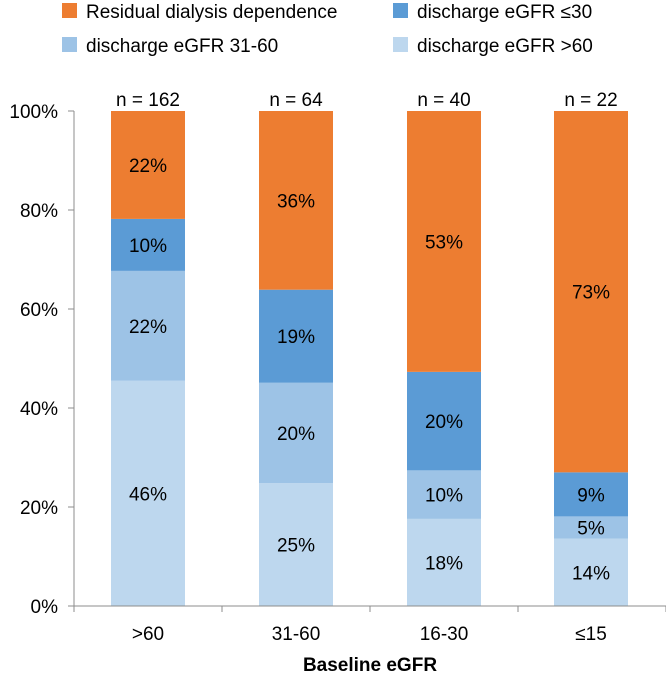 Image resolution: width=666 pixels, height=678 pixels. What do you see at coordinates (296, 634) in the screenshot?
I see `x-tick-label: 31-60` at bounding box center [296, 634].